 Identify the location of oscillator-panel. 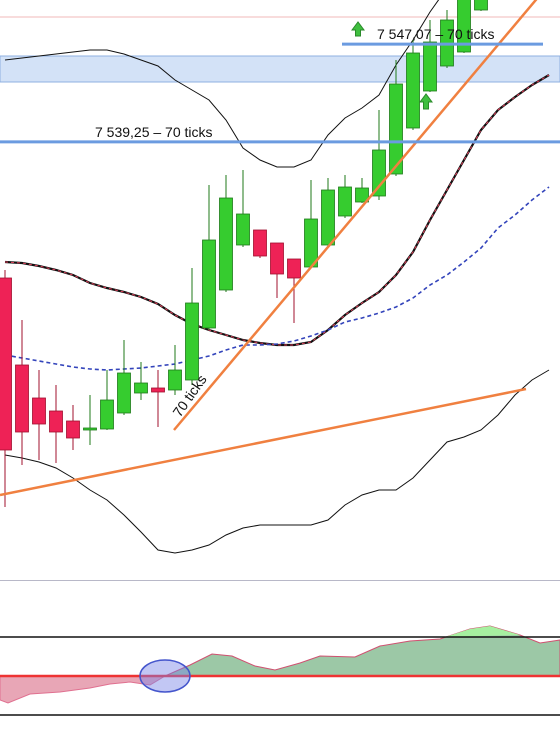
(280, 670).